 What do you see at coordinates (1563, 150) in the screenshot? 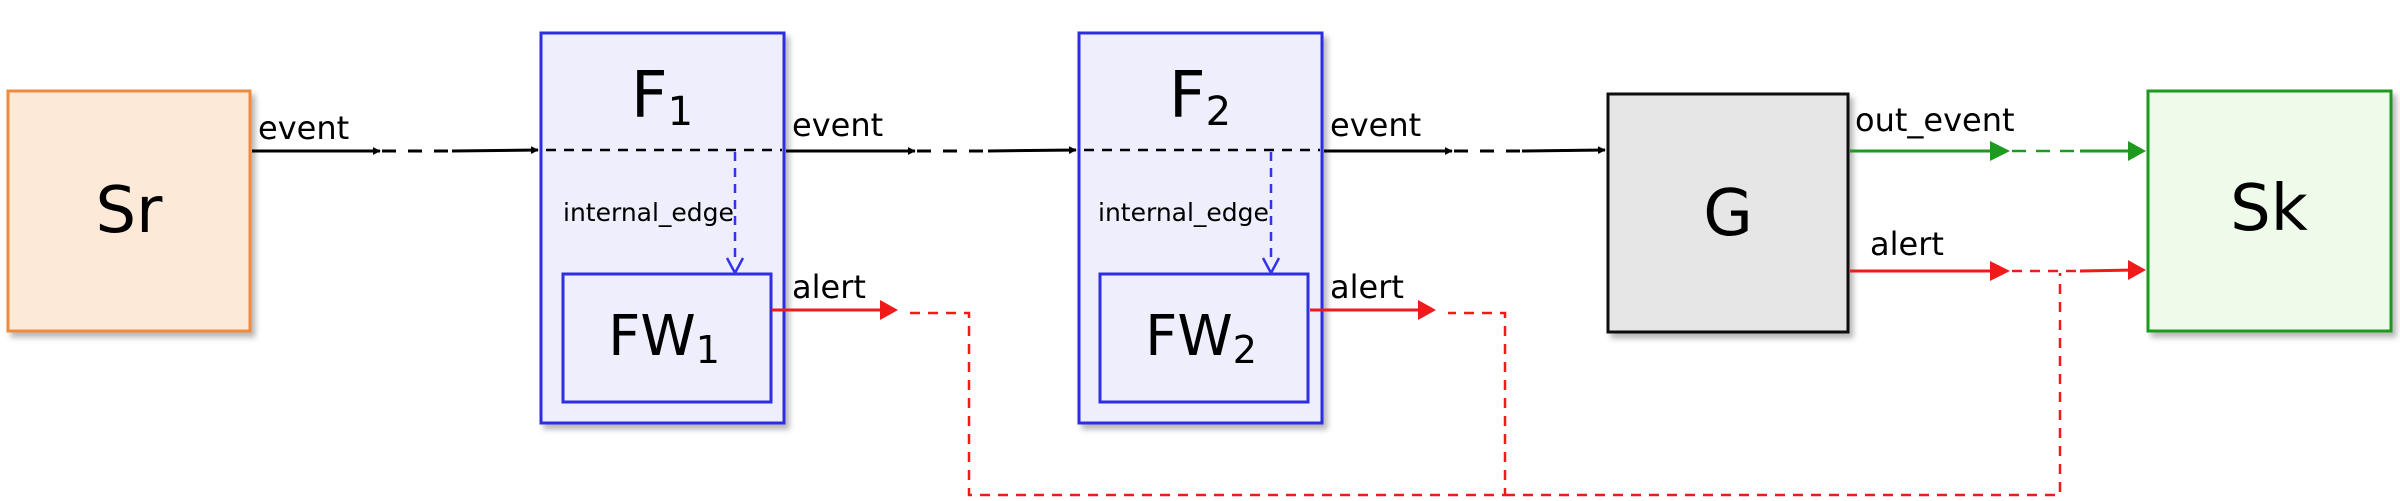
I see `edge-f2-g-end` at bounding box center [1563, 150].